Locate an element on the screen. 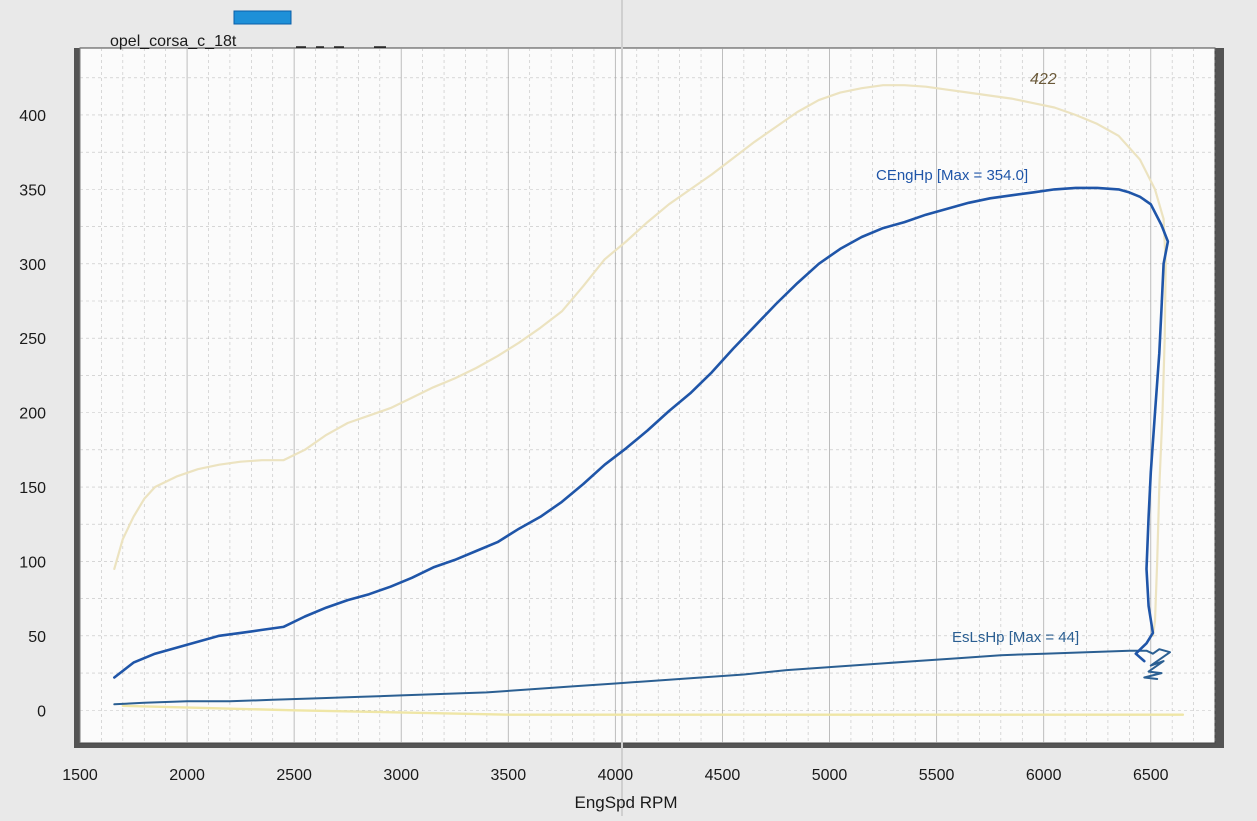  x-tick-label: 3000 is located at coordinates (401, 775).